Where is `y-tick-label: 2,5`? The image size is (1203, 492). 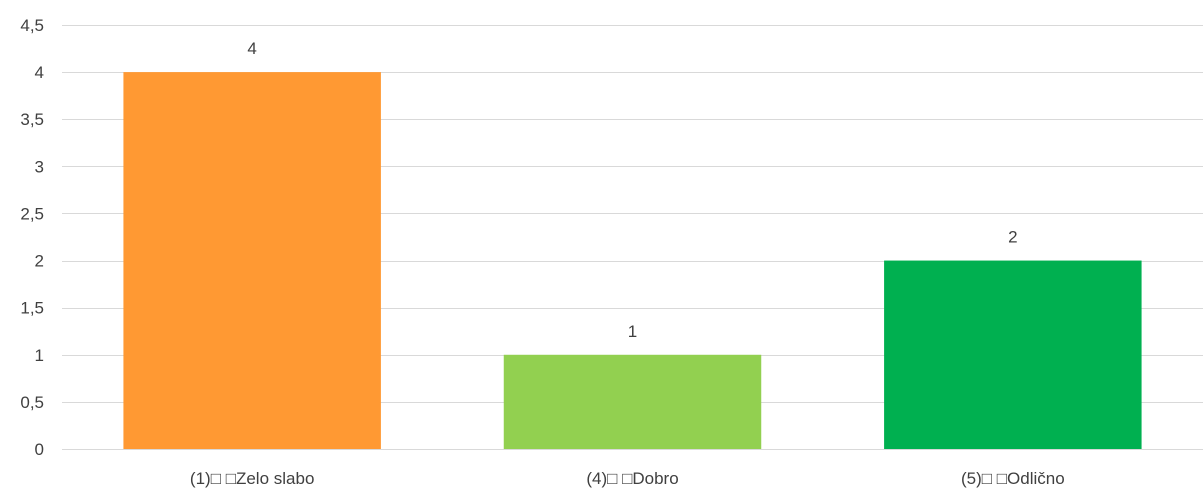 y-tick-label: 2,5 is located at coordinates (32, 213).